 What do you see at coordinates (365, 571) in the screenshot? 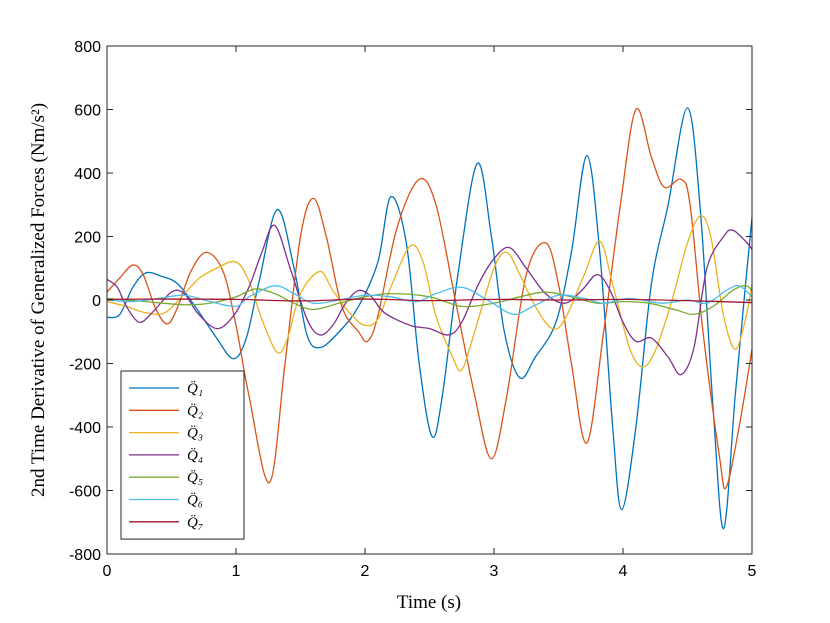
I see `x-tick-label: 2` at bounding box center [365, 571].